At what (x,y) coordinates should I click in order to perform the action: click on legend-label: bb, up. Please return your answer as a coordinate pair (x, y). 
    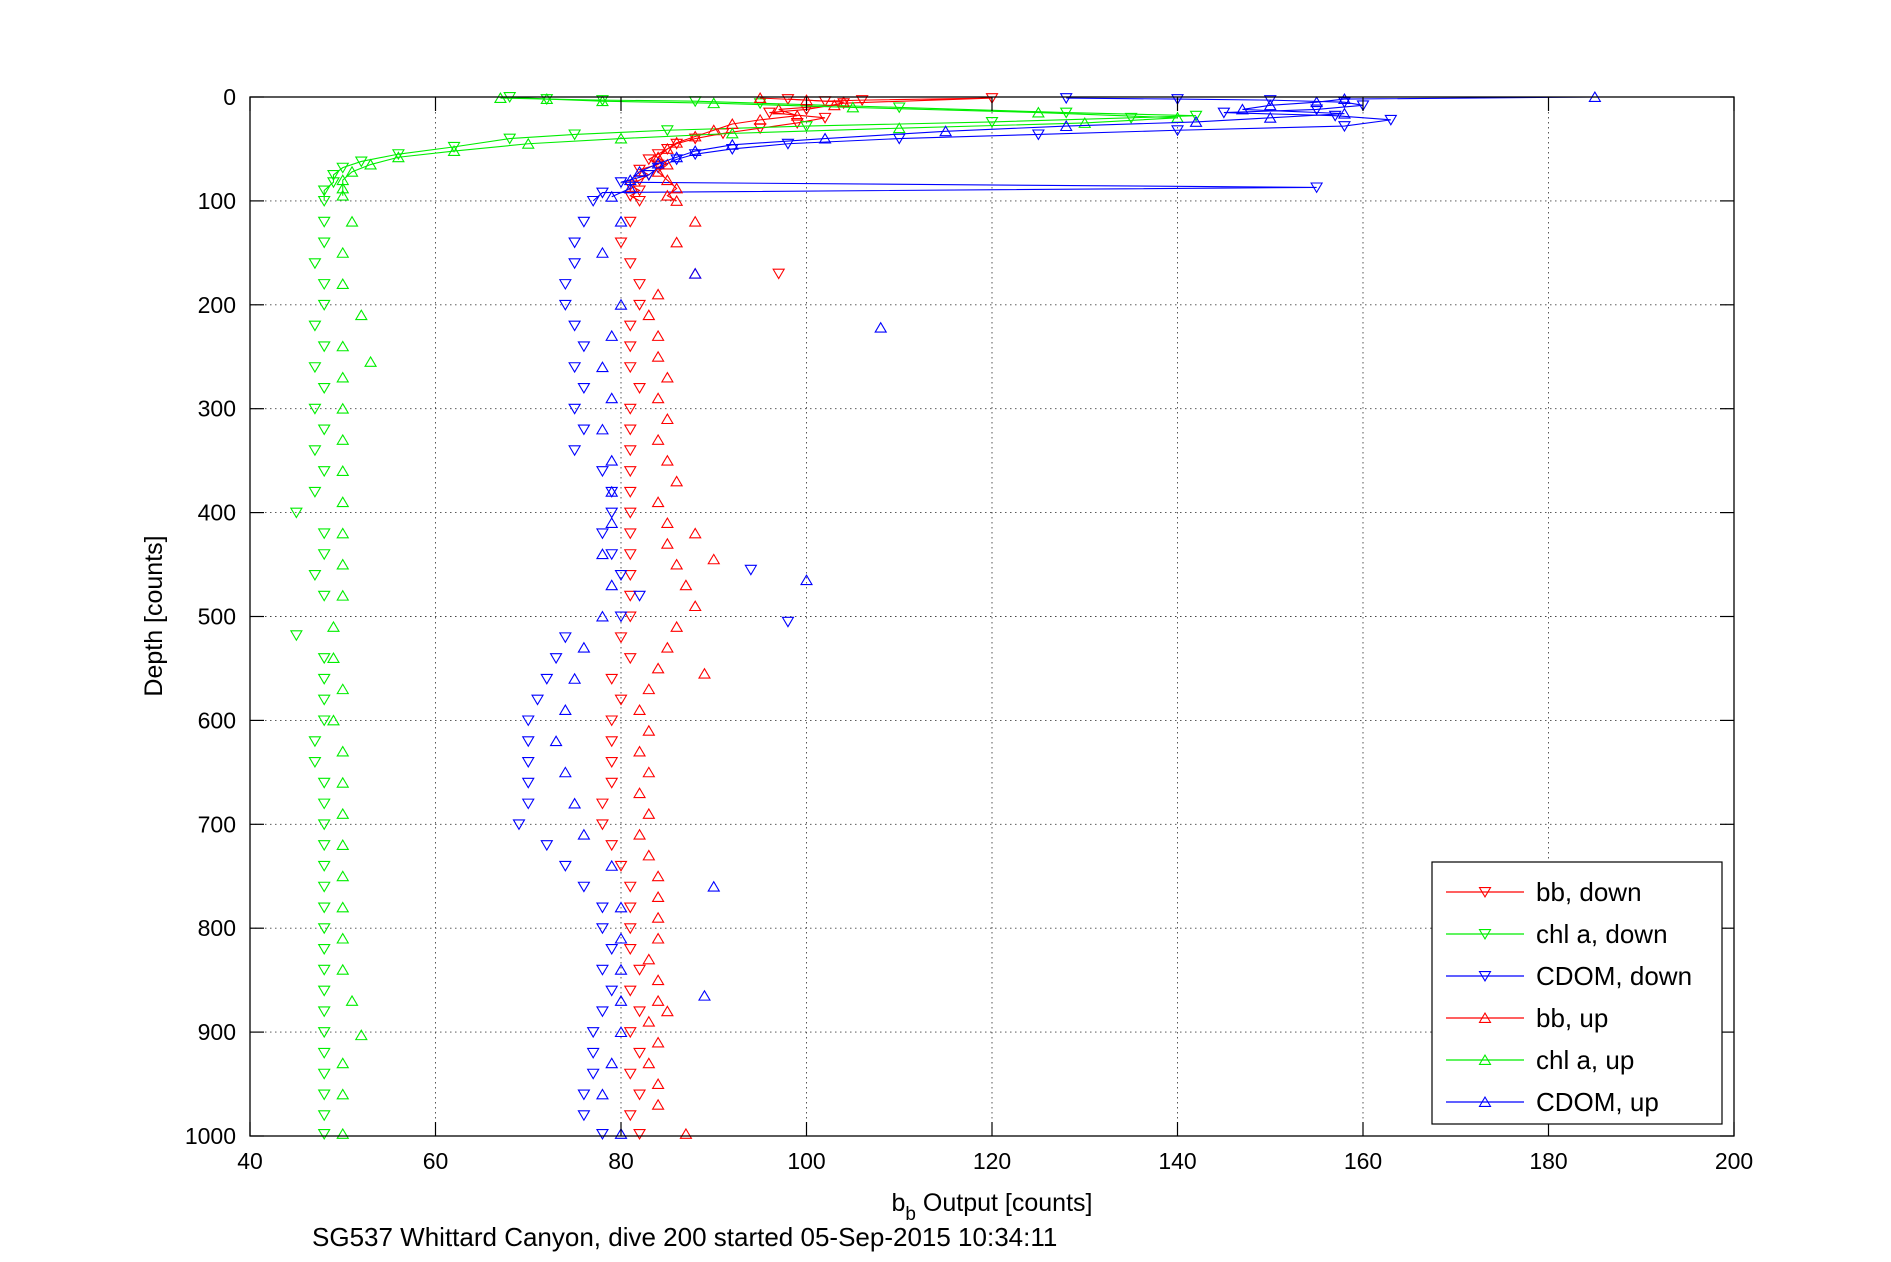
    Looking at the image, I should click on (1572, 1018).